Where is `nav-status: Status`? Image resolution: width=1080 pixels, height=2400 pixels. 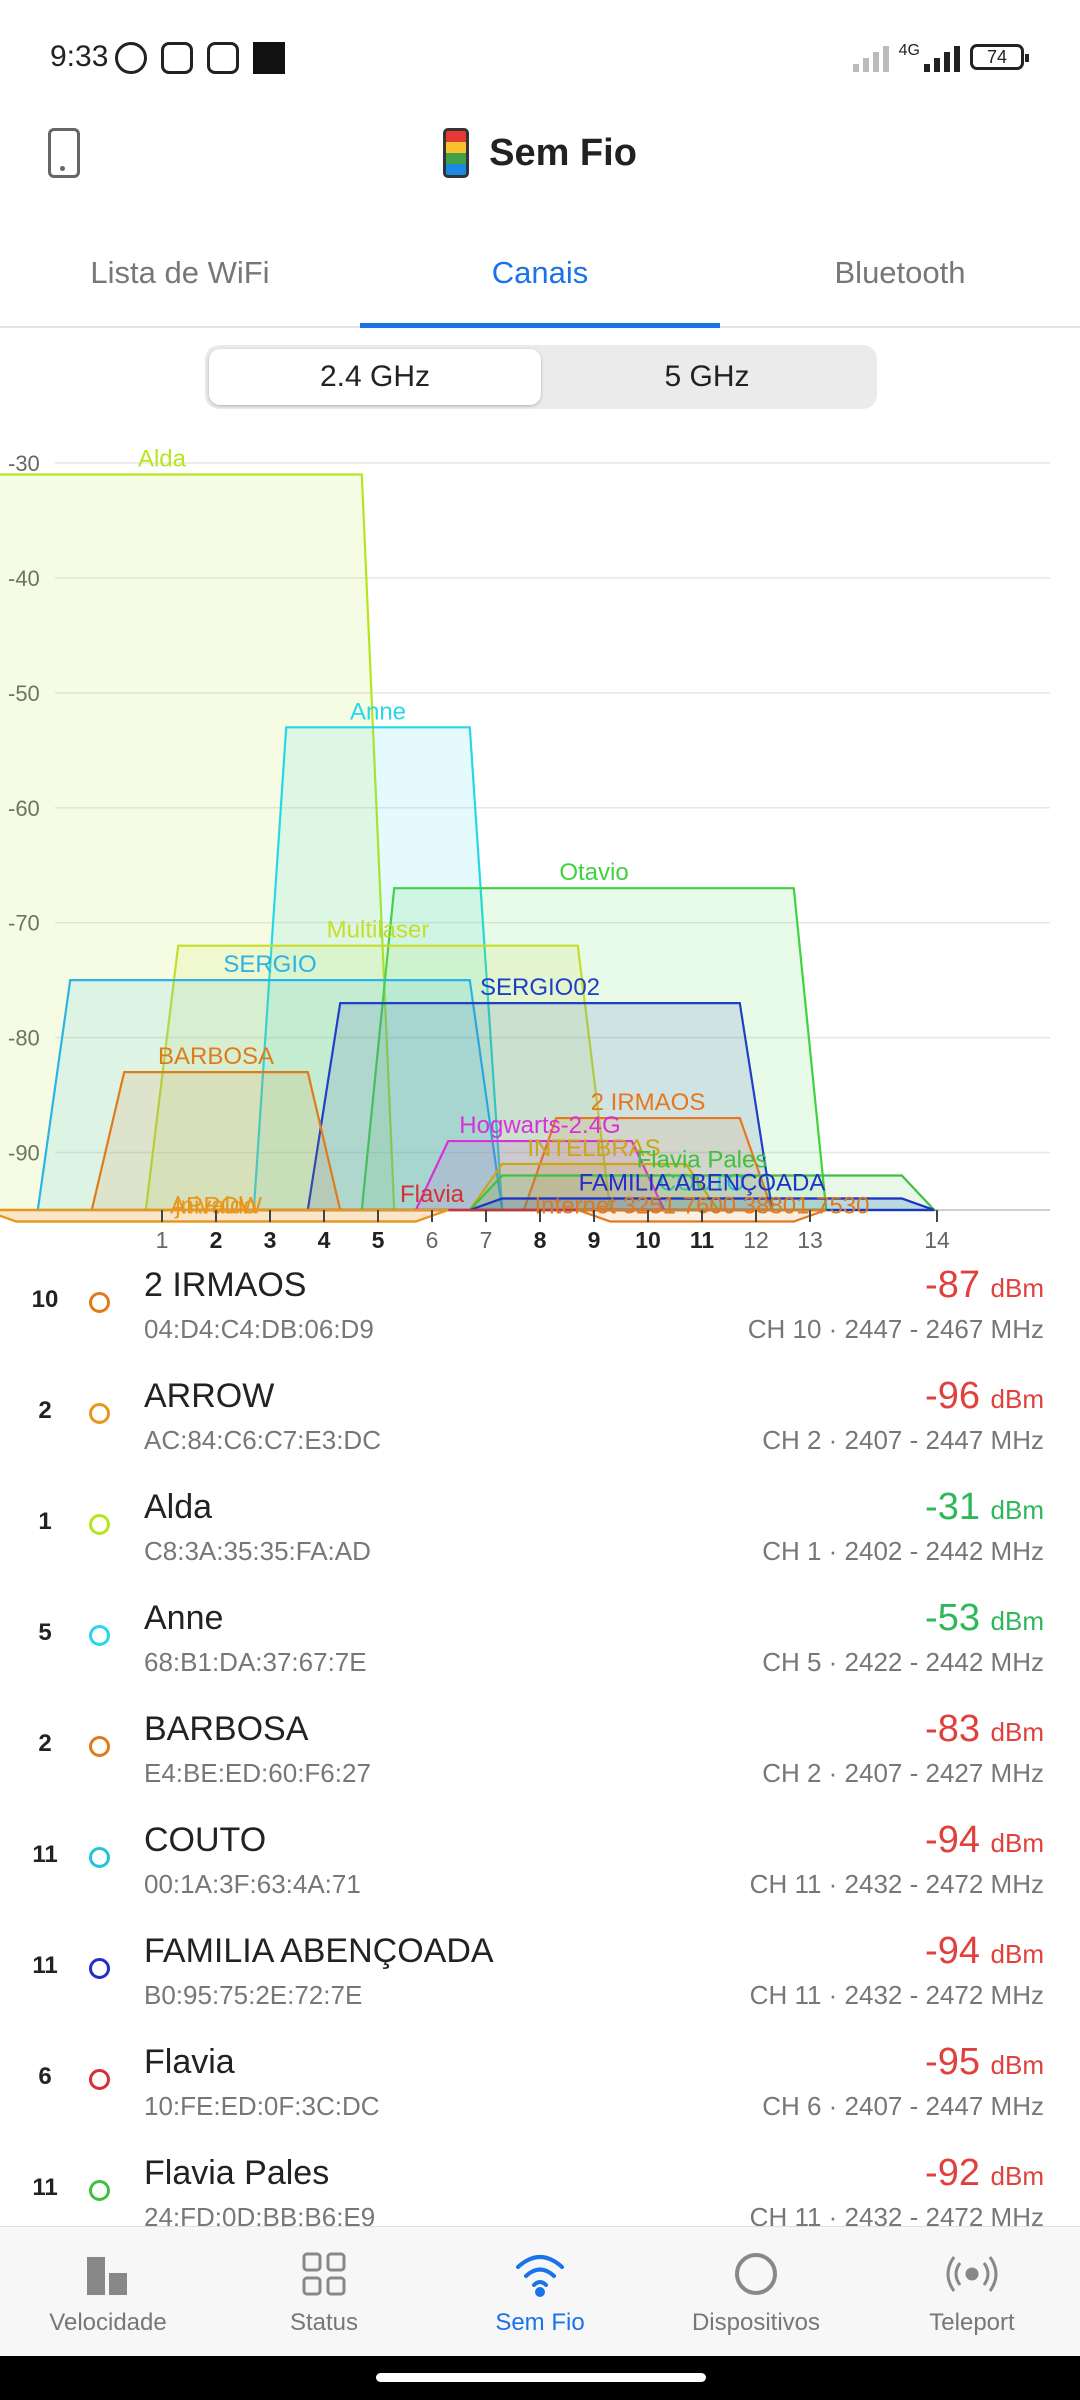
nav-status: Status is located at coordinates (324, 2292).